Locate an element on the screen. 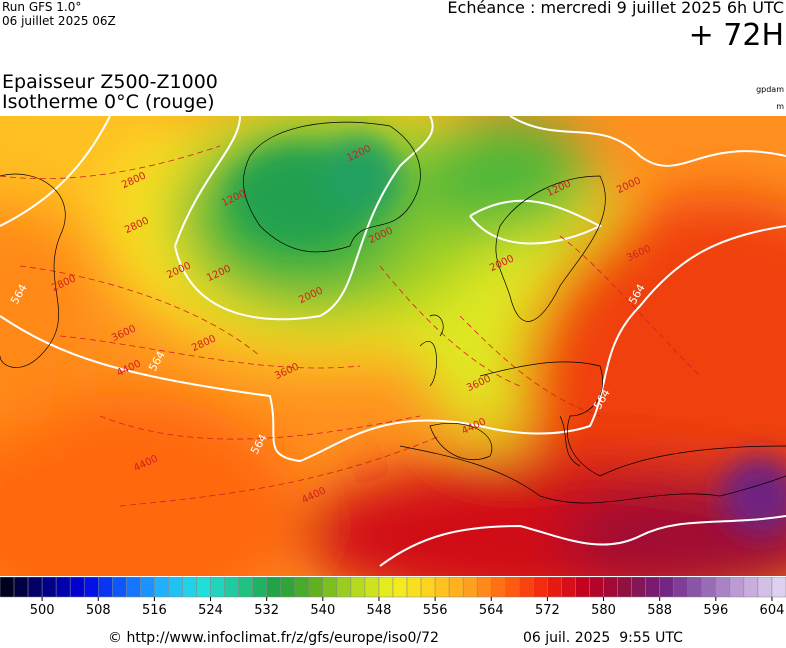 The height and width of the screenshot is (648, 786). colorbar-tick-label: 500 is located at coordinates (42, 610).